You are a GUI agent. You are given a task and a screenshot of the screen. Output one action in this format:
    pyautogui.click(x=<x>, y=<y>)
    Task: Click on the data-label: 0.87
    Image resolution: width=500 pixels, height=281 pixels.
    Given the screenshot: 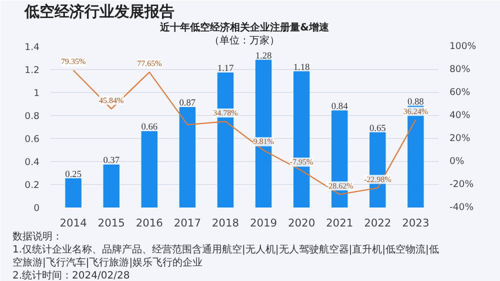 What is the action you would take?
    pyautogui.click(x=187, y=103)
    